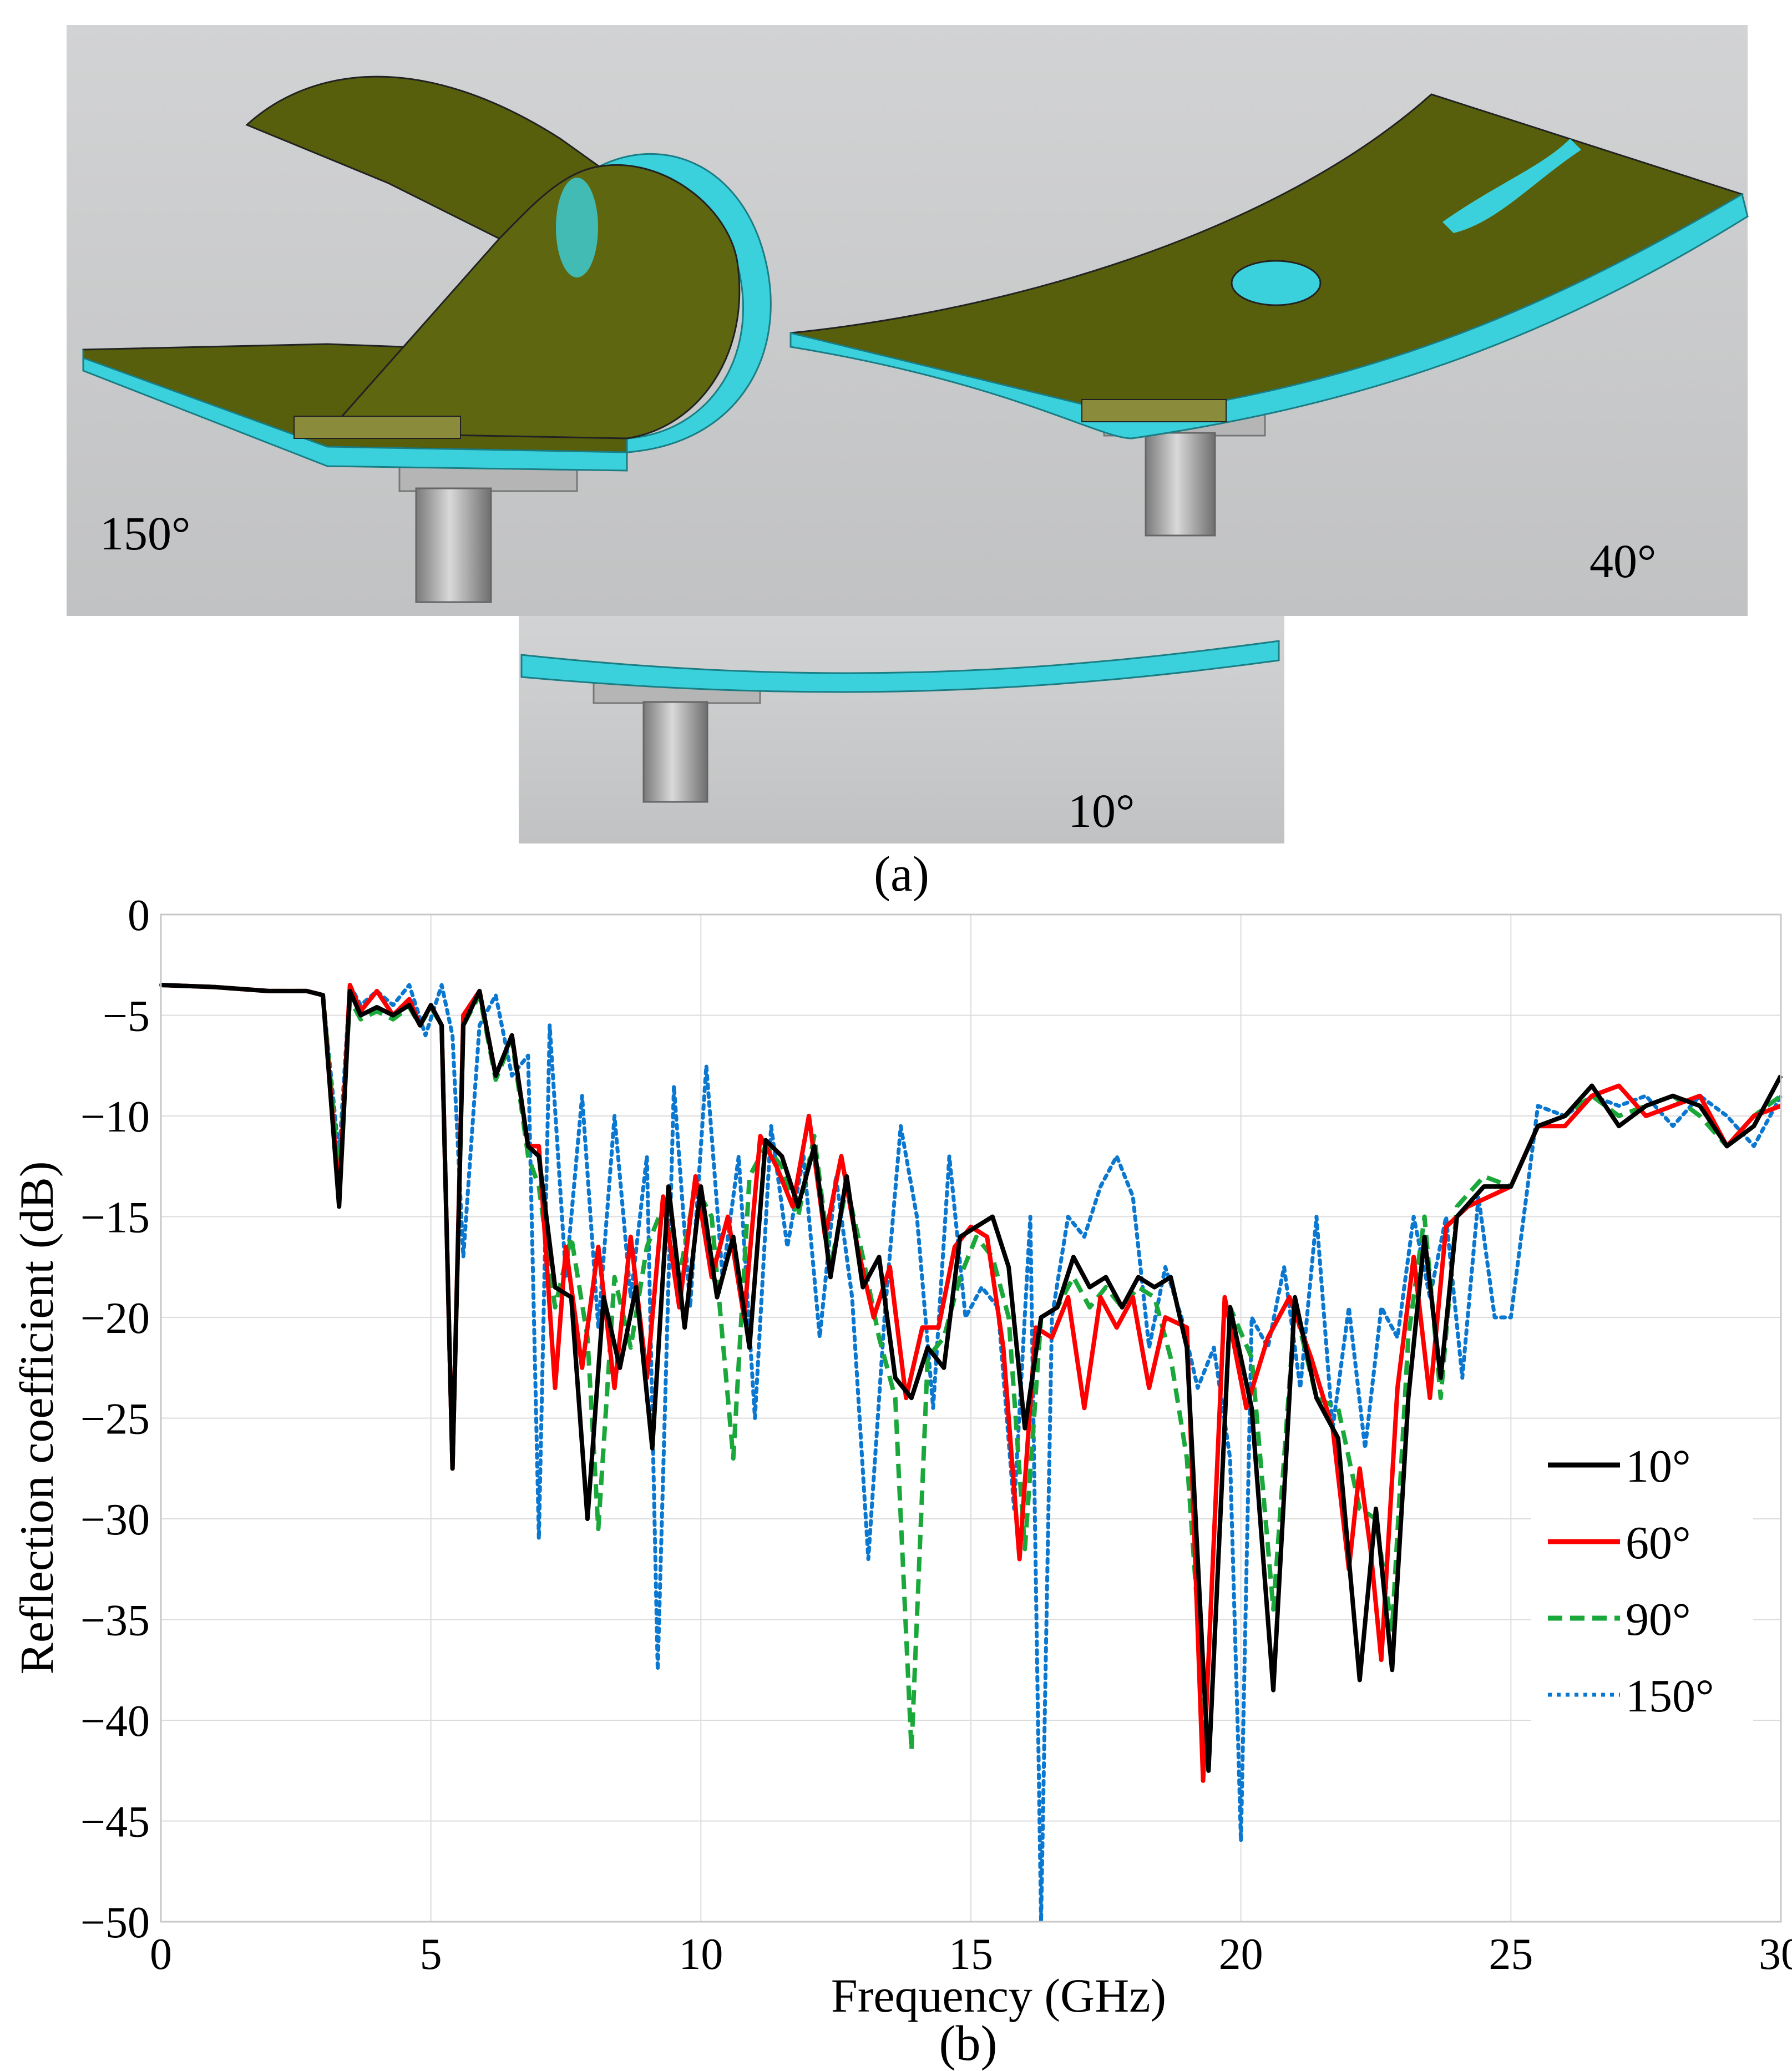 The height and width of the screenshot is (2071, 1792). Describe the element at coordinates (161, 1954) in the screenshot. I see `x-tick-label: 0` at that location.